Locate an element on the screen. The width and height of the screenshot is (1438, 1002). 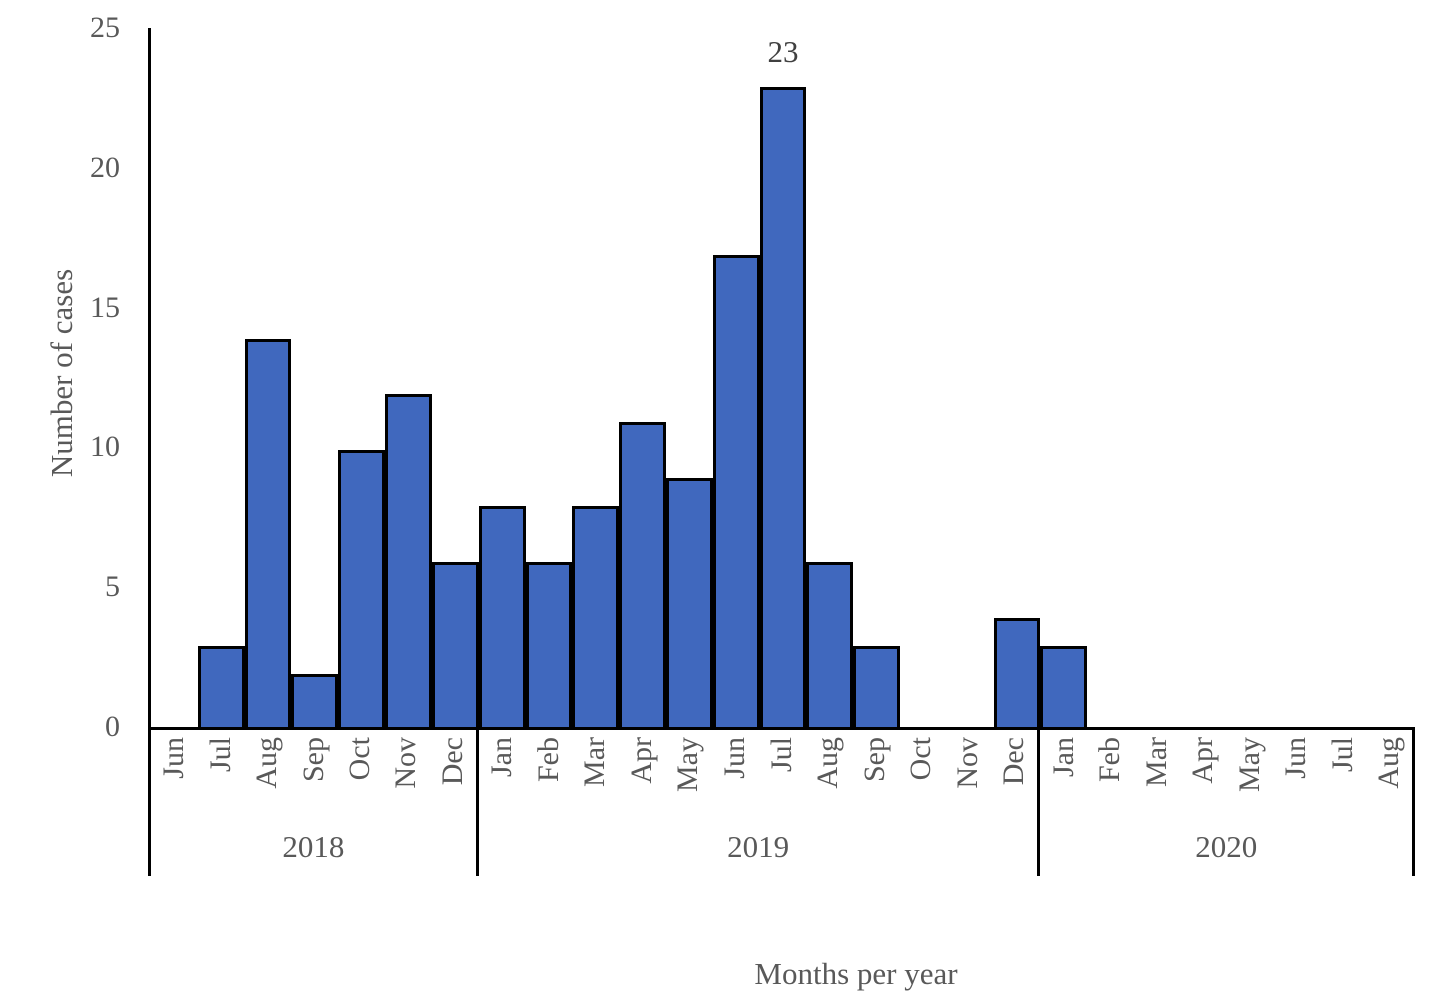
month-tick-aug-2018: Aug is located at coordinates (267, 777).